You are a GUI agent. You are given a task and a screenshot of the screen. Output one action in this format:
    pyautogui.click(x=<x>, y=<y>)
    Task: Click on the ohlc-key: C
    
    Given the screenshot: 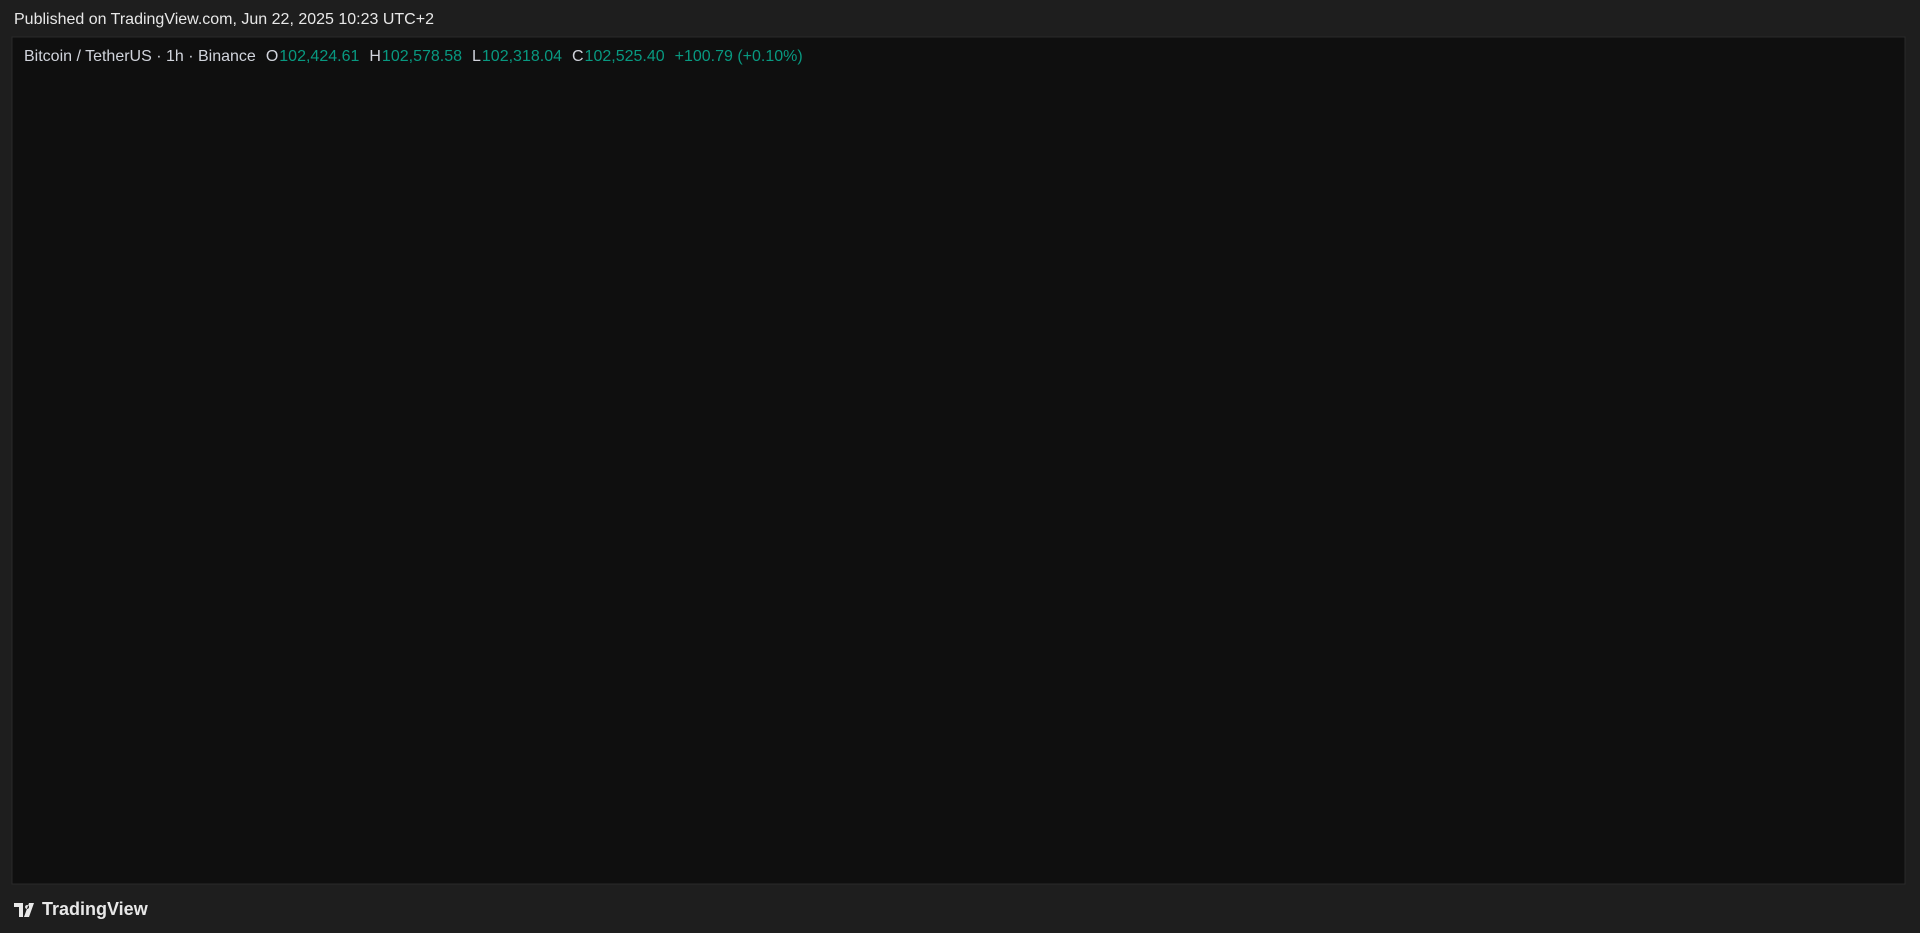 What is the action you would take?
    pyautogui.click(x=577, y=56)
    